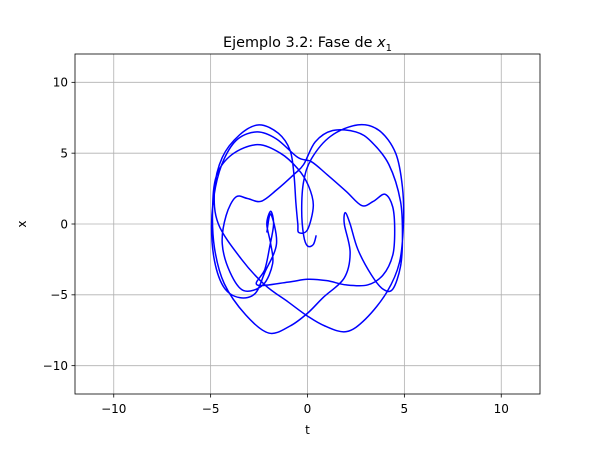  What do you see at coordinates (300, 43) in the screenshot?
I see `chart-title-text: Ejemplo 3.2: Fase de` at bounding box center [300, 43].